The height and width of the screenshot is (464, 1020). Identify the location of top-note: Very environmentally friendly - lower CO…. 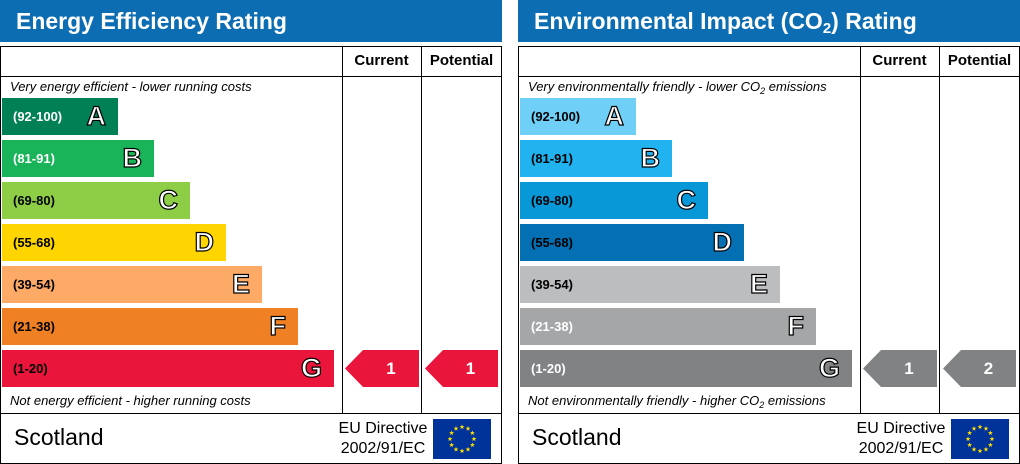
(677, 87).